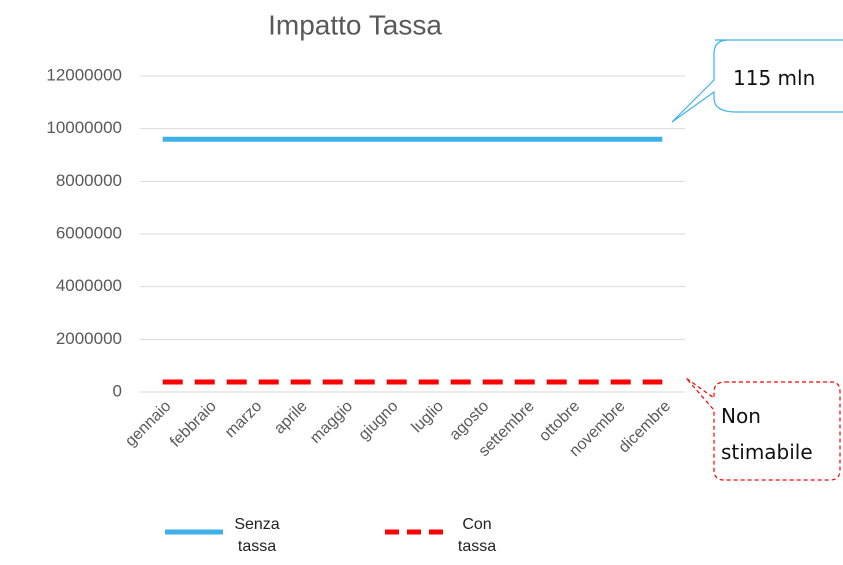  Describe the element at coordinates (428, 417) in the screenshot. I see `x-tick-label: luglio` at that location.